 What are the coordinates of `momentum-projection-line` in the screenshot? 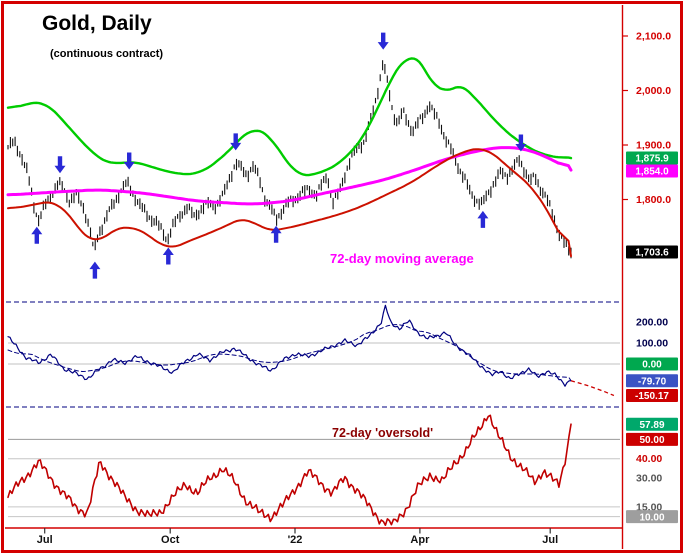 It's located at (592, 388).